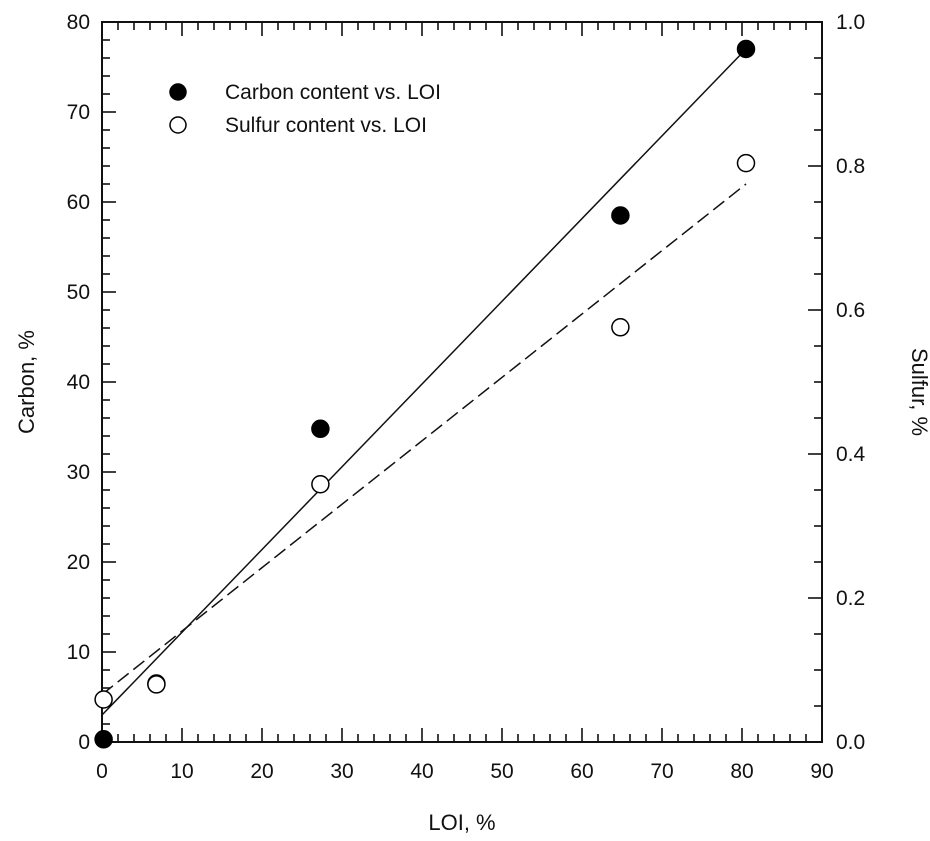 This screenshot has height=841, width=930. What do you see at coordinates (78, 382) in the screenshot?
I see `y-left-tick-label: 40` at bounding box center [78, 382].